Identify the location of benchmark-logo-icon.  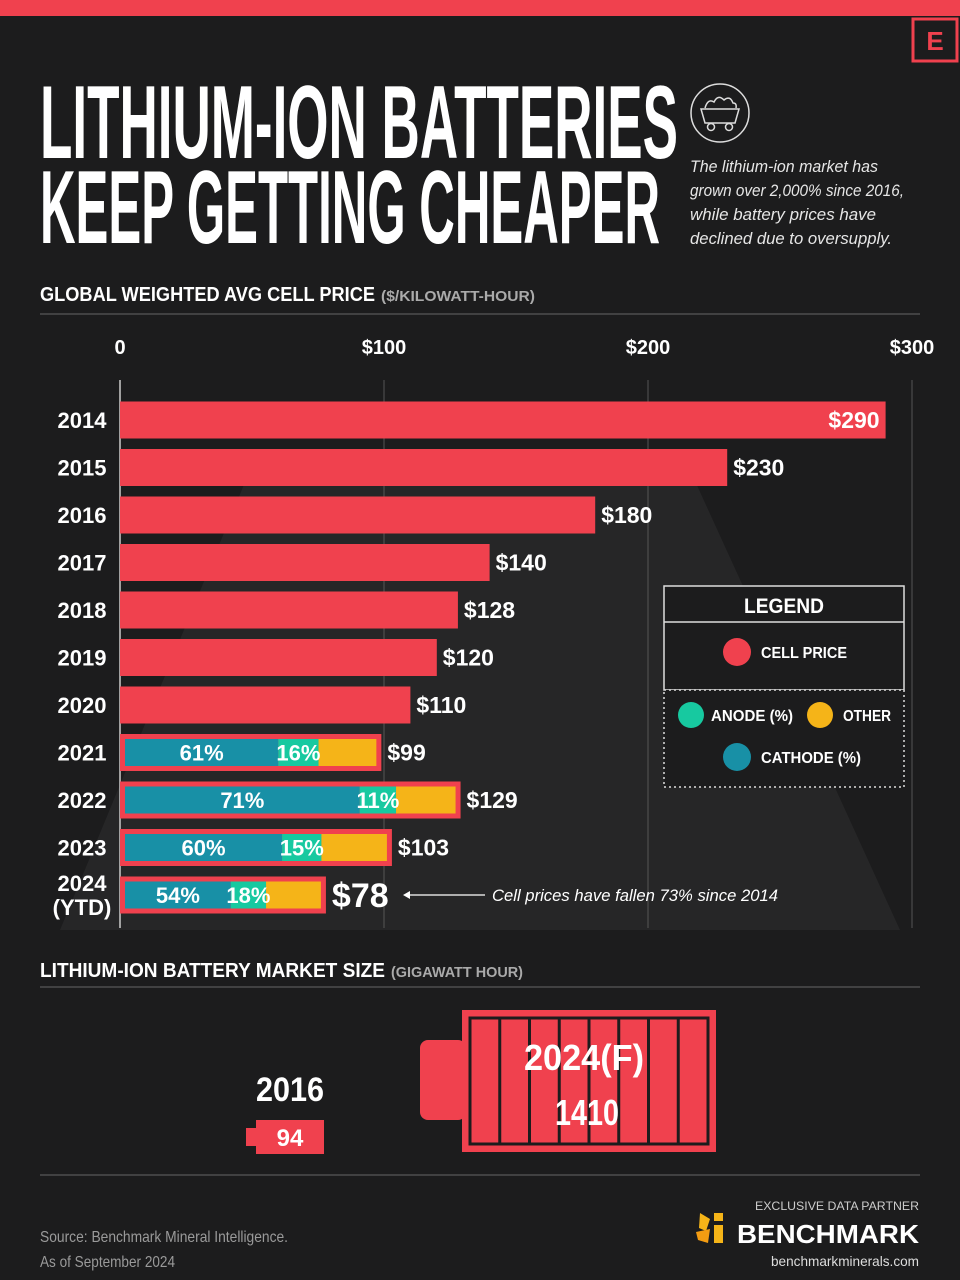
(709, 1228).